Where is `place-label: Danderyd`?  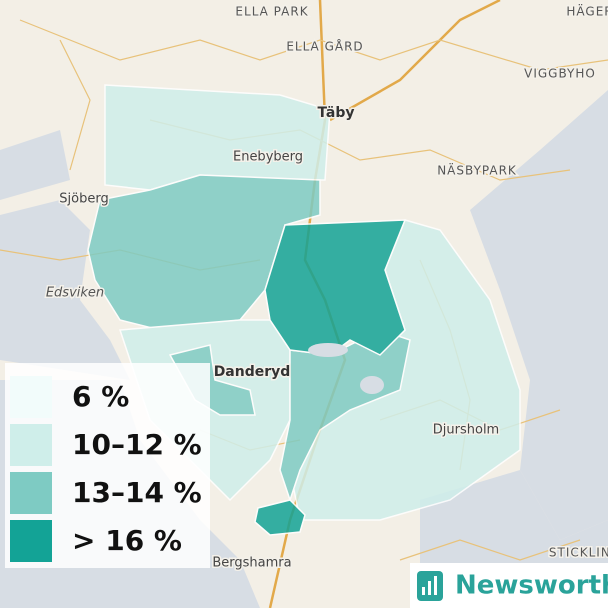
place-label: Danderyd is located at coordinates (252, 372).